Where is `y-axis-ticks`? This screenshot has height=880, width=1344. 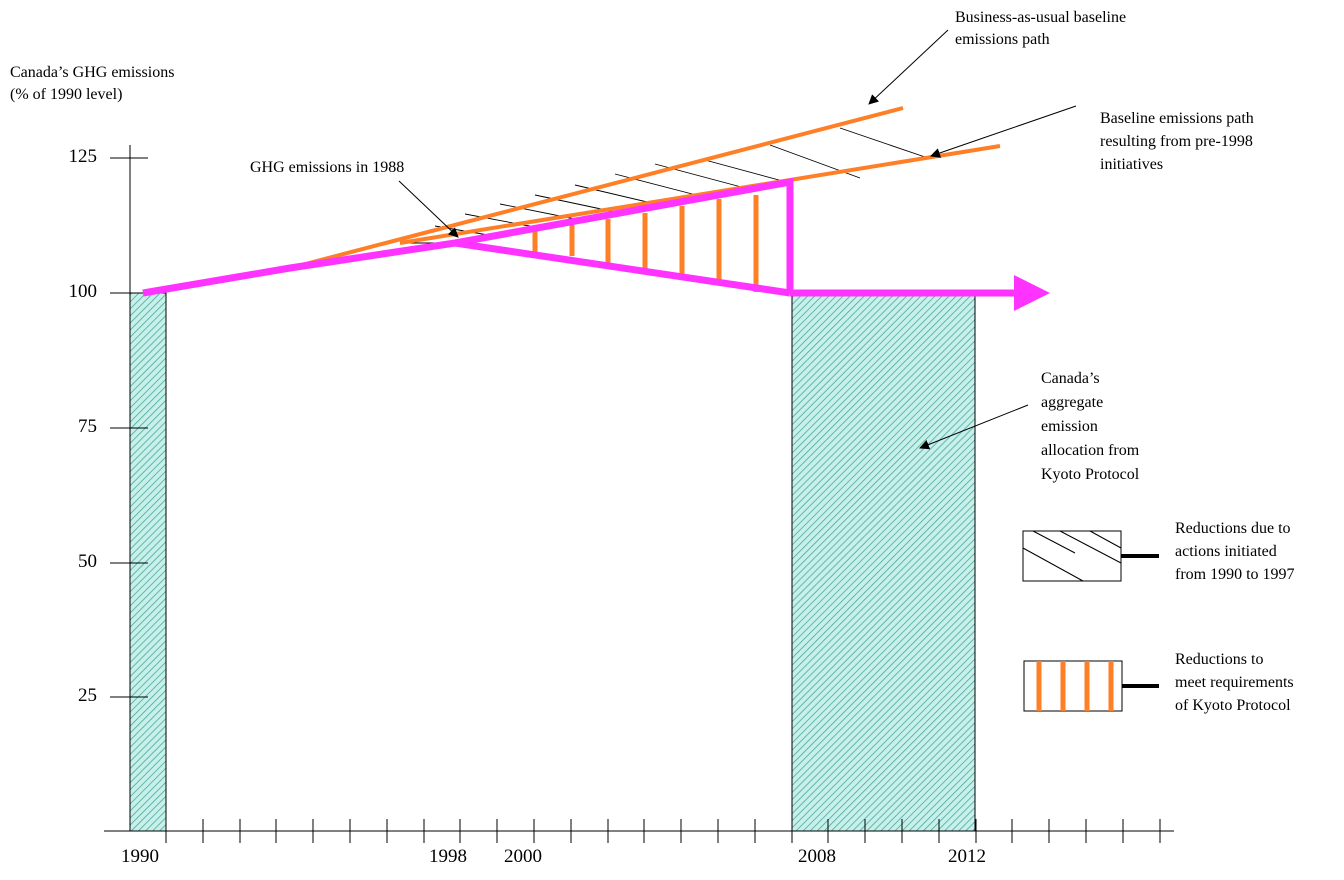 y-axis-ticks is located at coordinates (129, 427).